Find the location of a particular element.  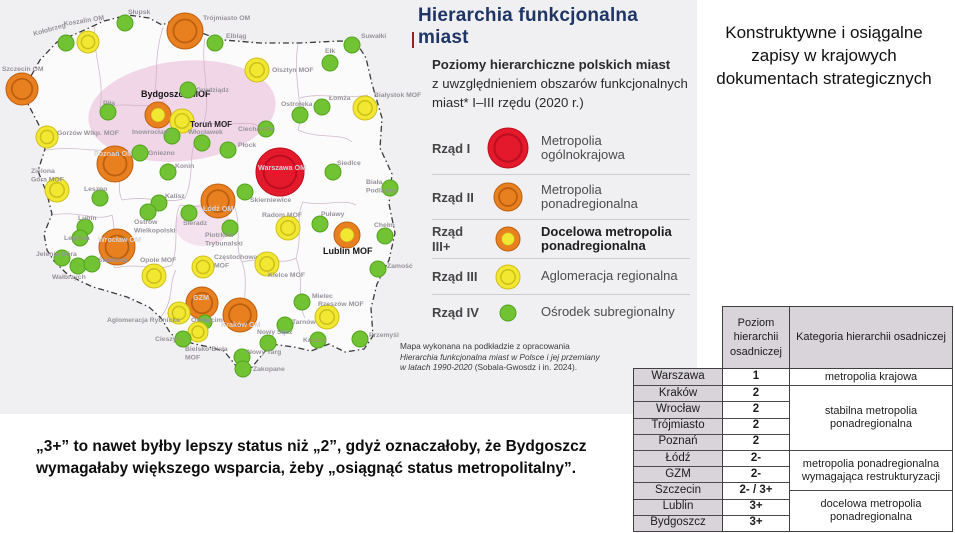

city-label-bialystok-mof: Białystok MOF is located at coordinates (397, 95).